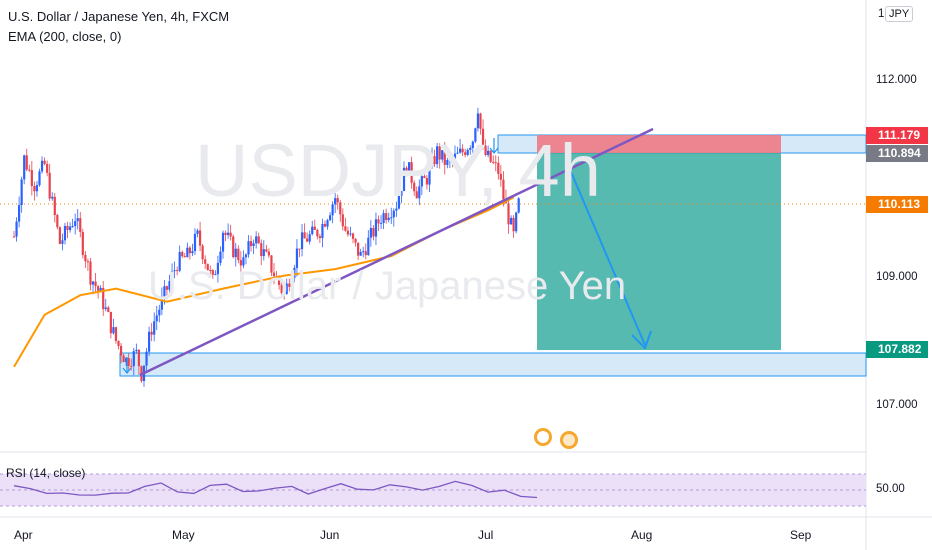  Describe the element at coordinates (46, 473) in the screenshot. I see `rsi-legend: RSI (14, close)` at that location.